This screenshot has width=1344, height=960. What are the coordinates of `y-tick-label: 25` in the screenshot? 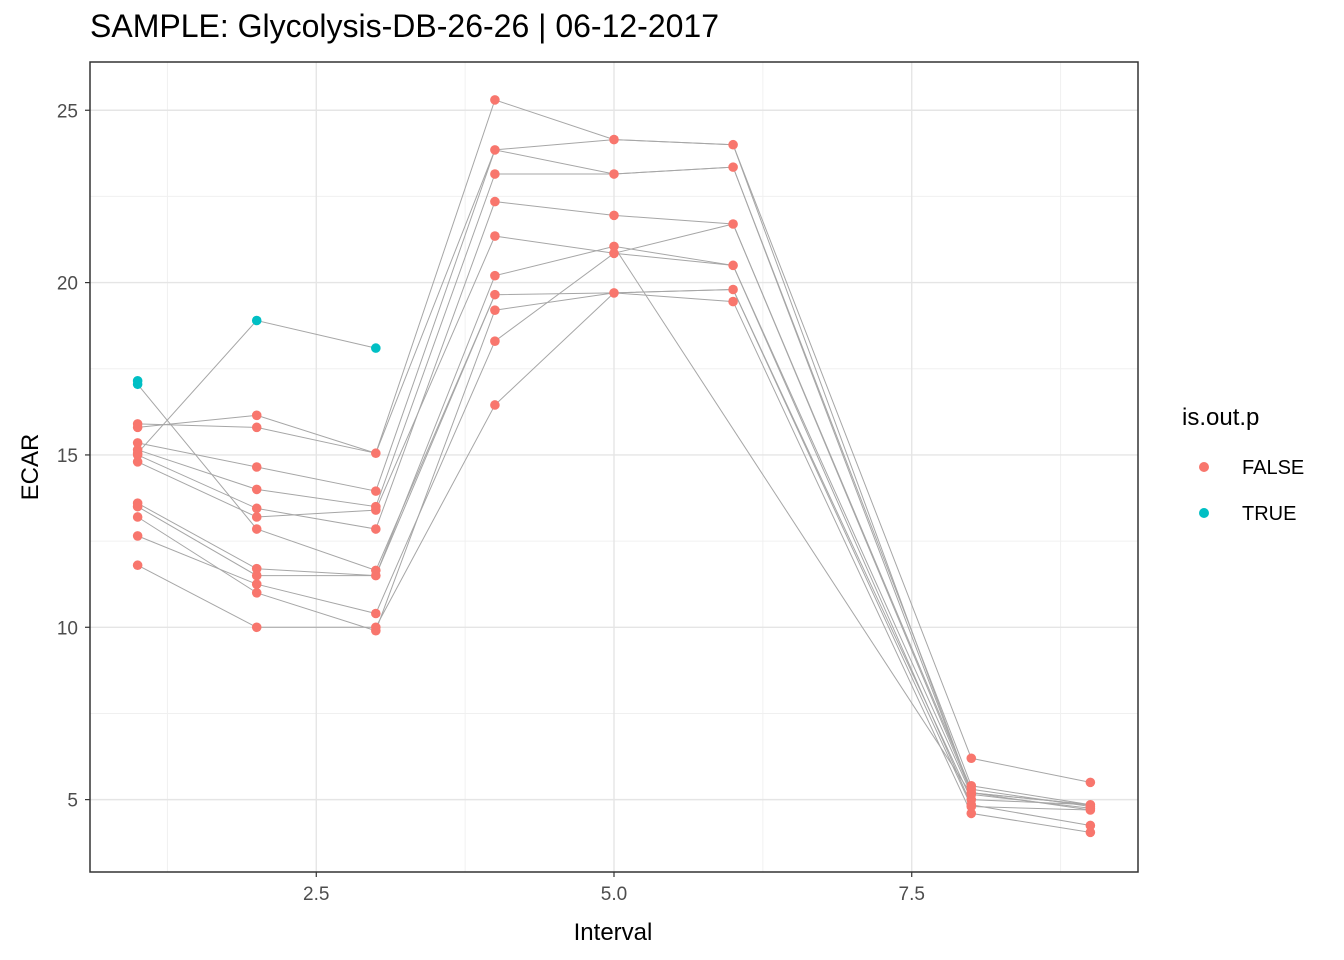 It's located at (67, 111).